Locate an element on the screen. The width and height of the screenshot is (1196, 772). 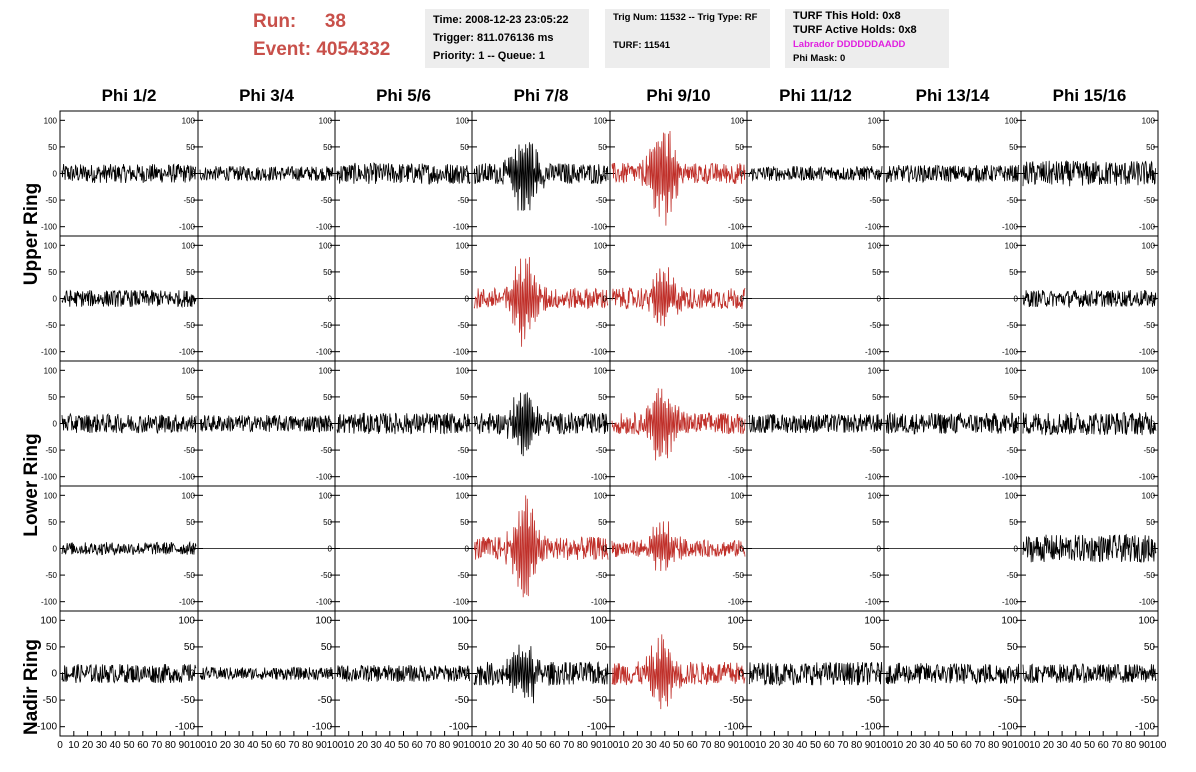
phi-header-6: Phi 11/12 is located at coordinates (815, 95).